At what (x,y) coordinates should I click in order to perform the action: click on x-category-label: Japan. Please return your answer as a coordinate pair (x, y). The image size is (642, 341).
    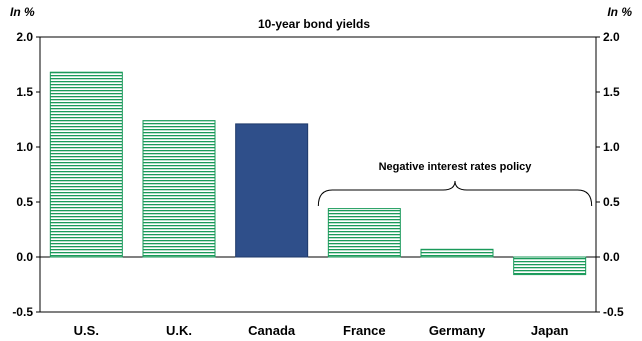
    Looking at the image, I should click on (550, 330).